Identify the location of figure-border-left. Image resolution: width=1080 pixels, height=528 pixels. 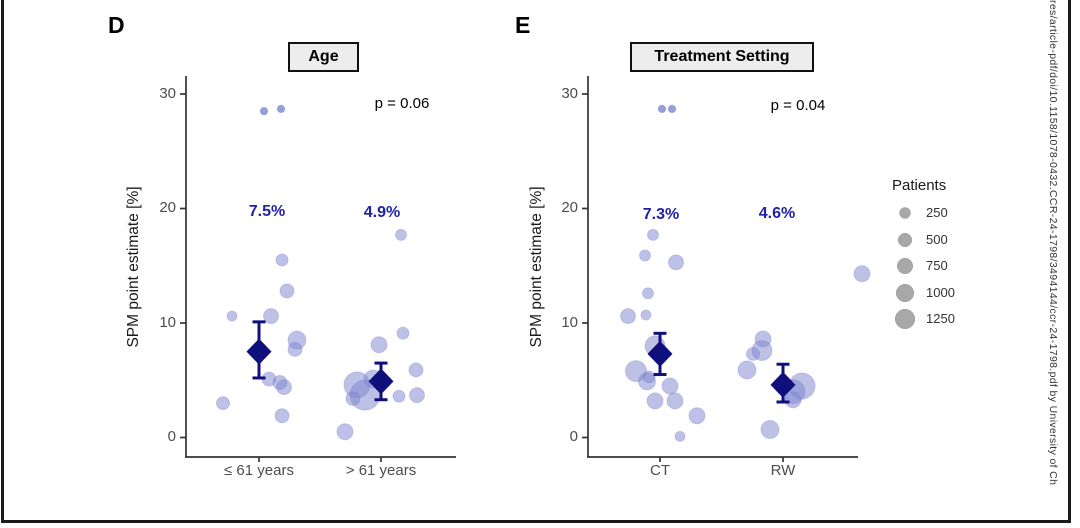
(2, 261).